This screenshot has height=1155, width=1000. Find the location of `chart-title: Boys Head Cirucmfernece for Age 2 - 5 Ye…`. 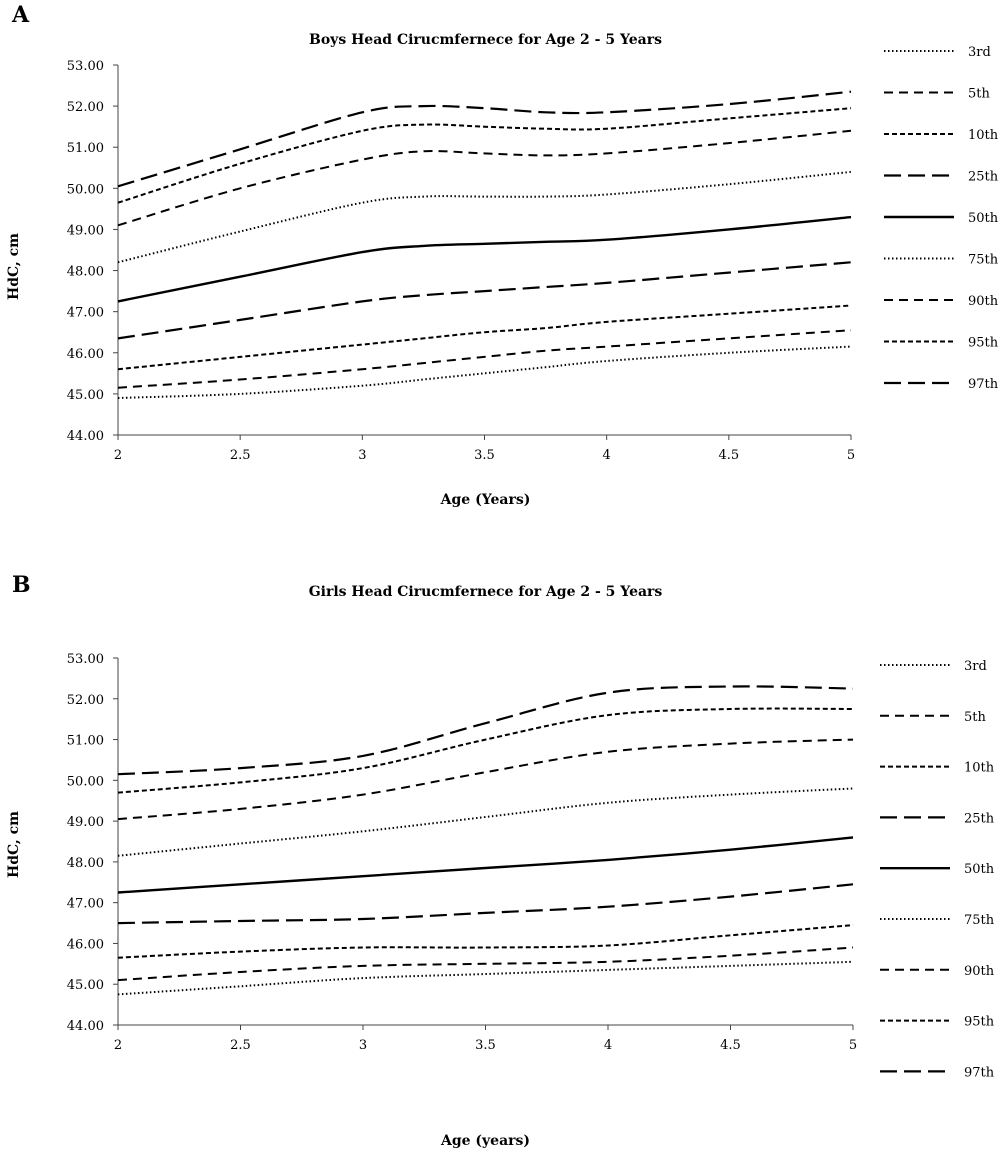

chart-title: Boys Head Cirucmfernece for Age 2 - 5 Ye… is located at coordinates (485, 40).